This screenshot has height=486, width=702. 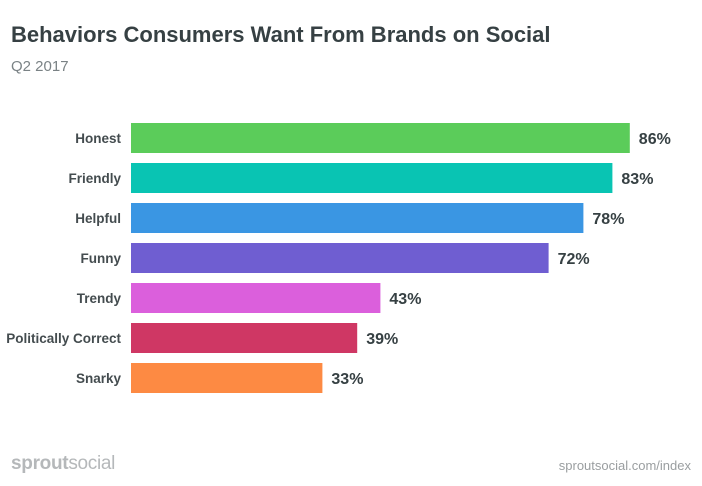 I want to click on data-label: 72%, so click(x=574, y=259).